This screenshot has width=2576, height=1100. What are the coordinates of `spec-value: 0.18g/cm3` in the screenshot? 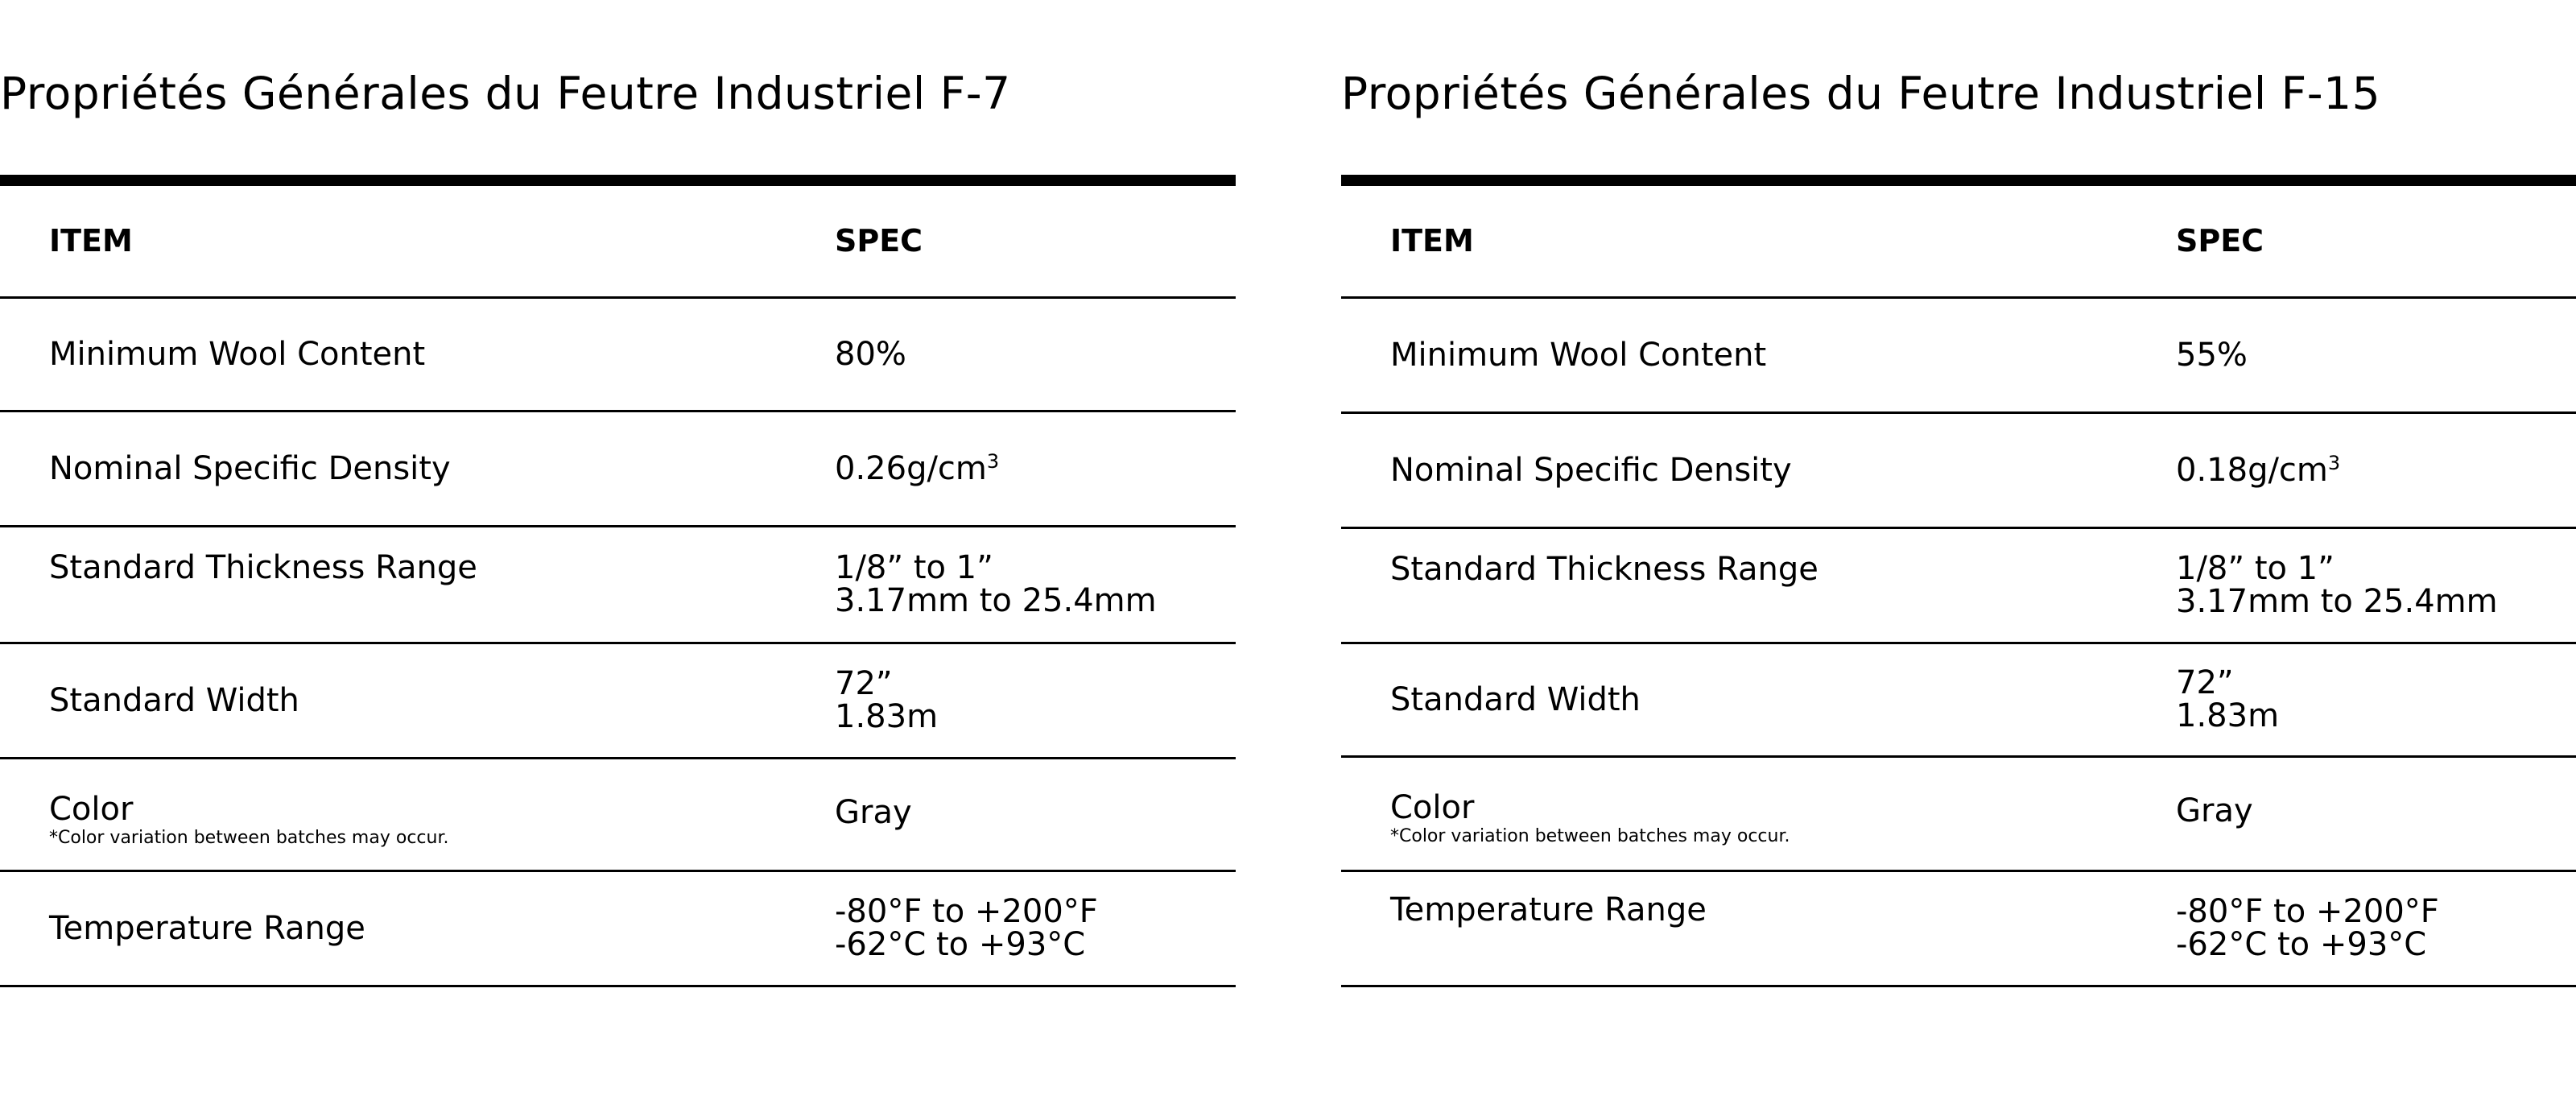 It's located at (2376, 470).